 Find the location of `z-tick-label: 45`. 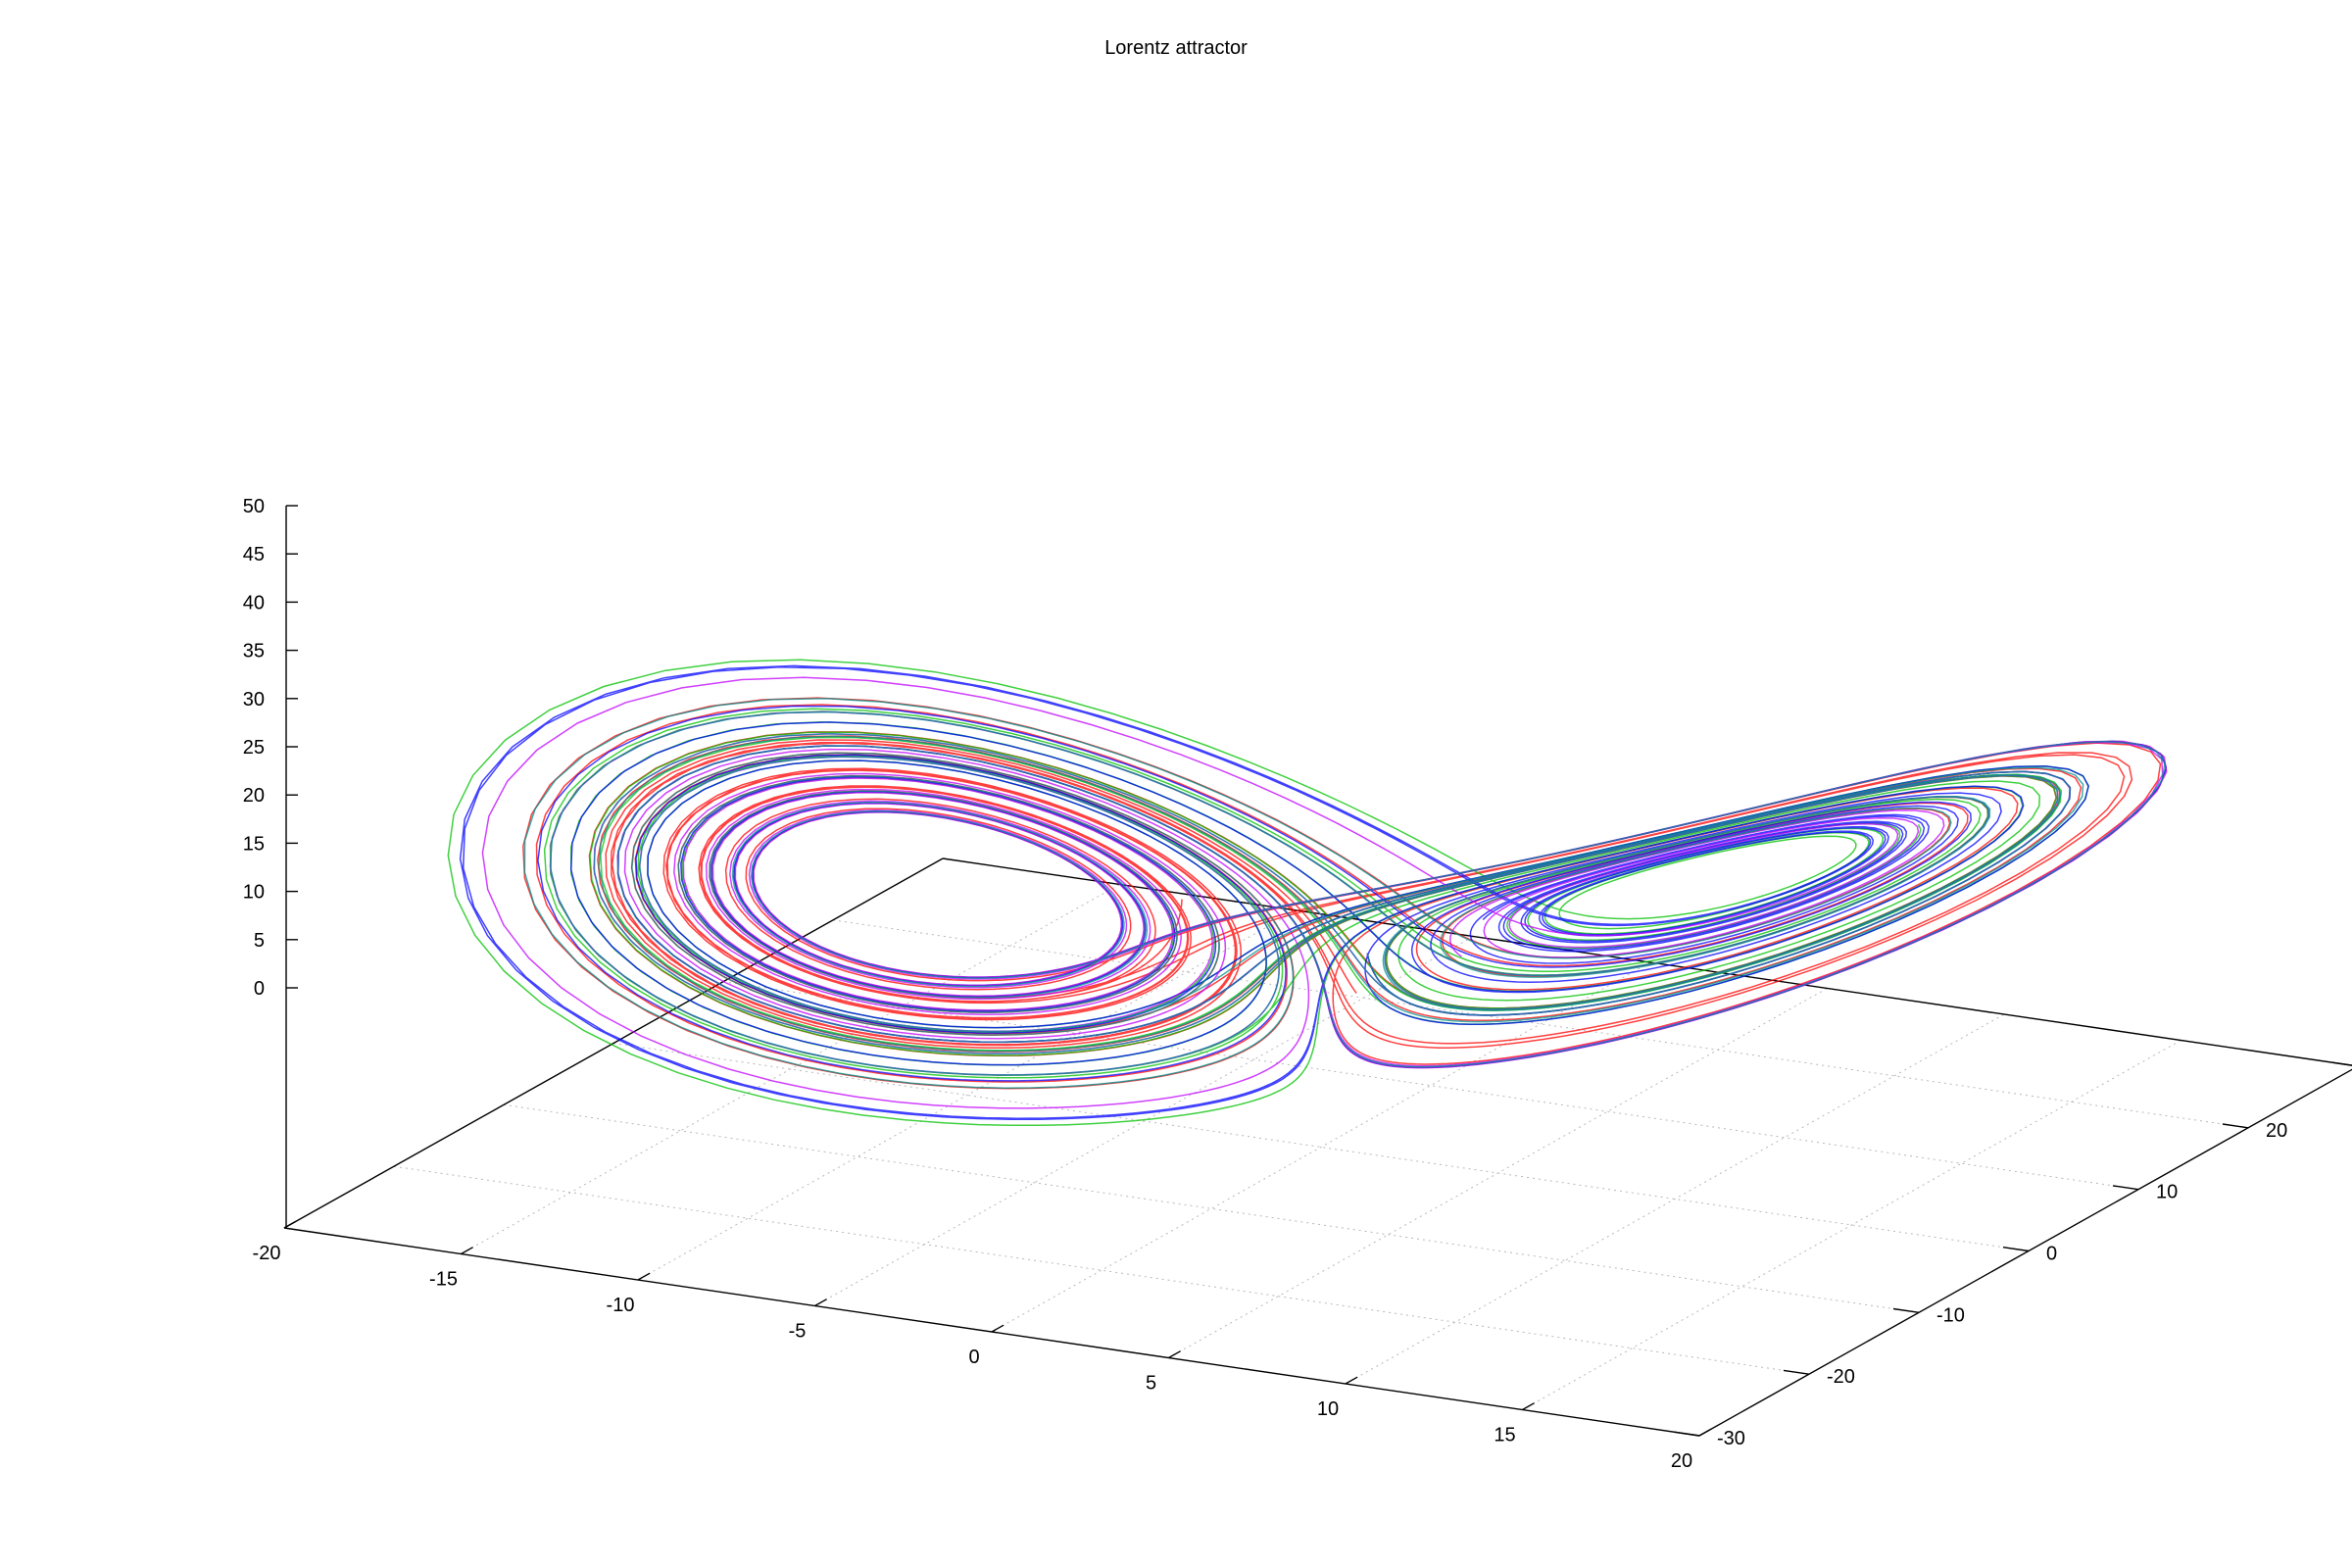

z-tick-label: 45 is located at coordinates (254, 554).